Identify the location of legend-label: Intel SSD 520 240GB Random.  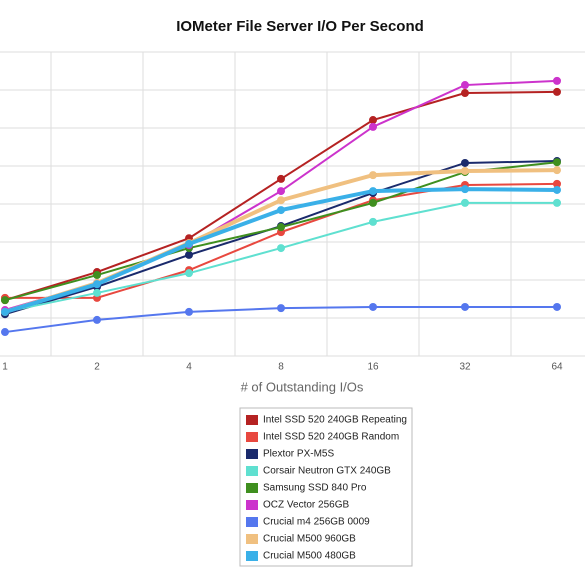
(331, 437).